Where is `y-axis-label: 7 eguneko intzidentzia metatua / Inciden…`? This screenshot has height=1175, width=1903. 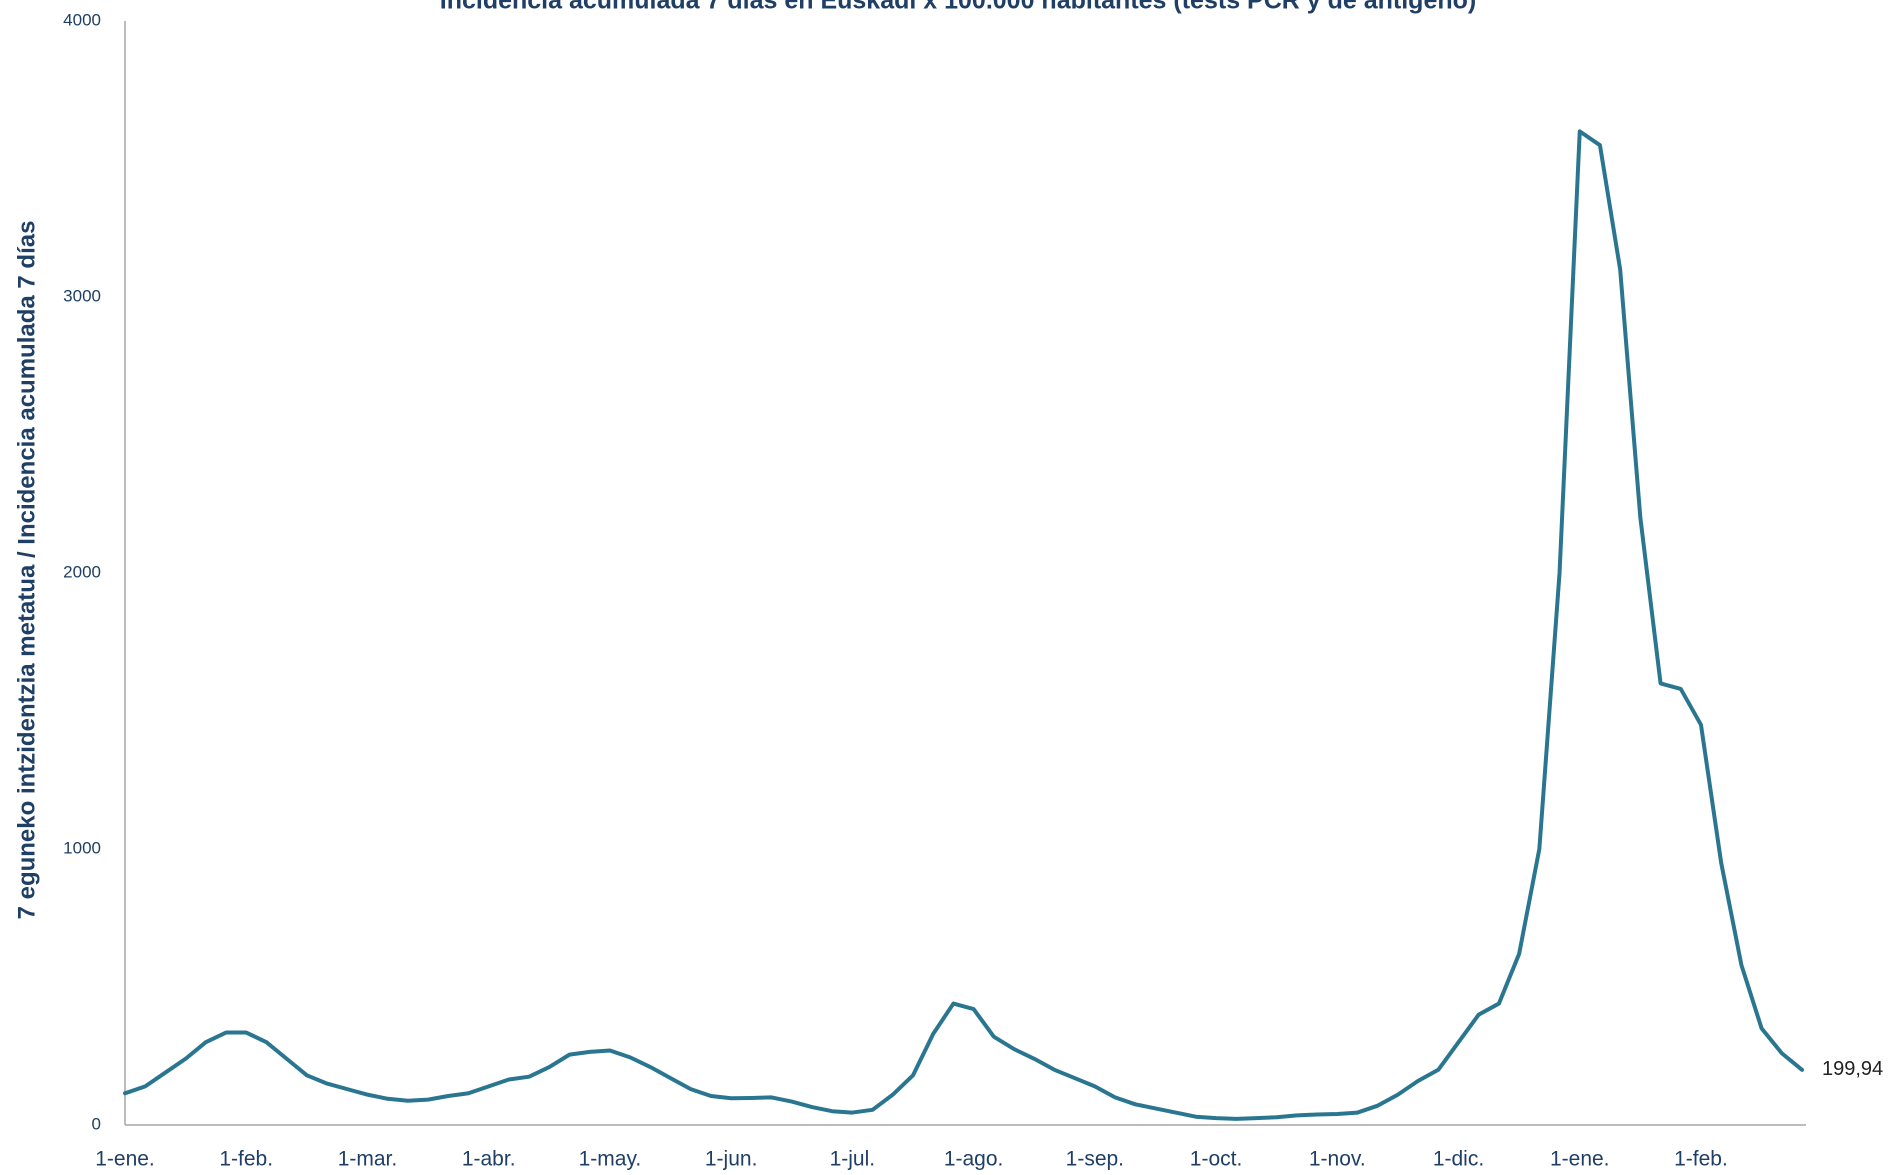 y-axis-label: 7 eguneko intzidentzia metatua / Inciden… is located at coordinates (26, 570).